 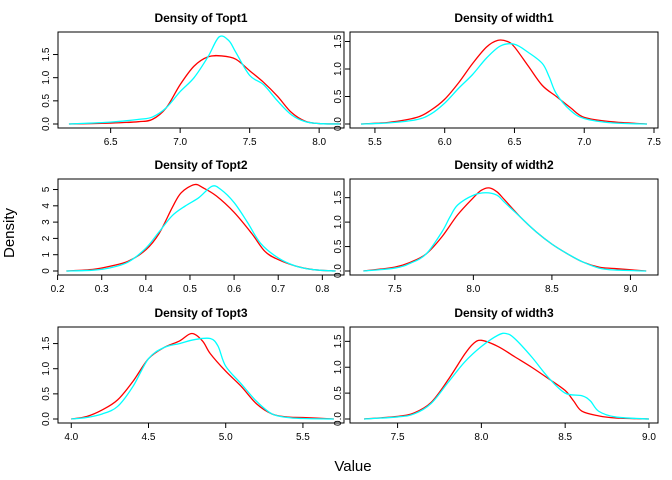 I want to click on panel-title: Density of width3, so click(x=504, y=313).